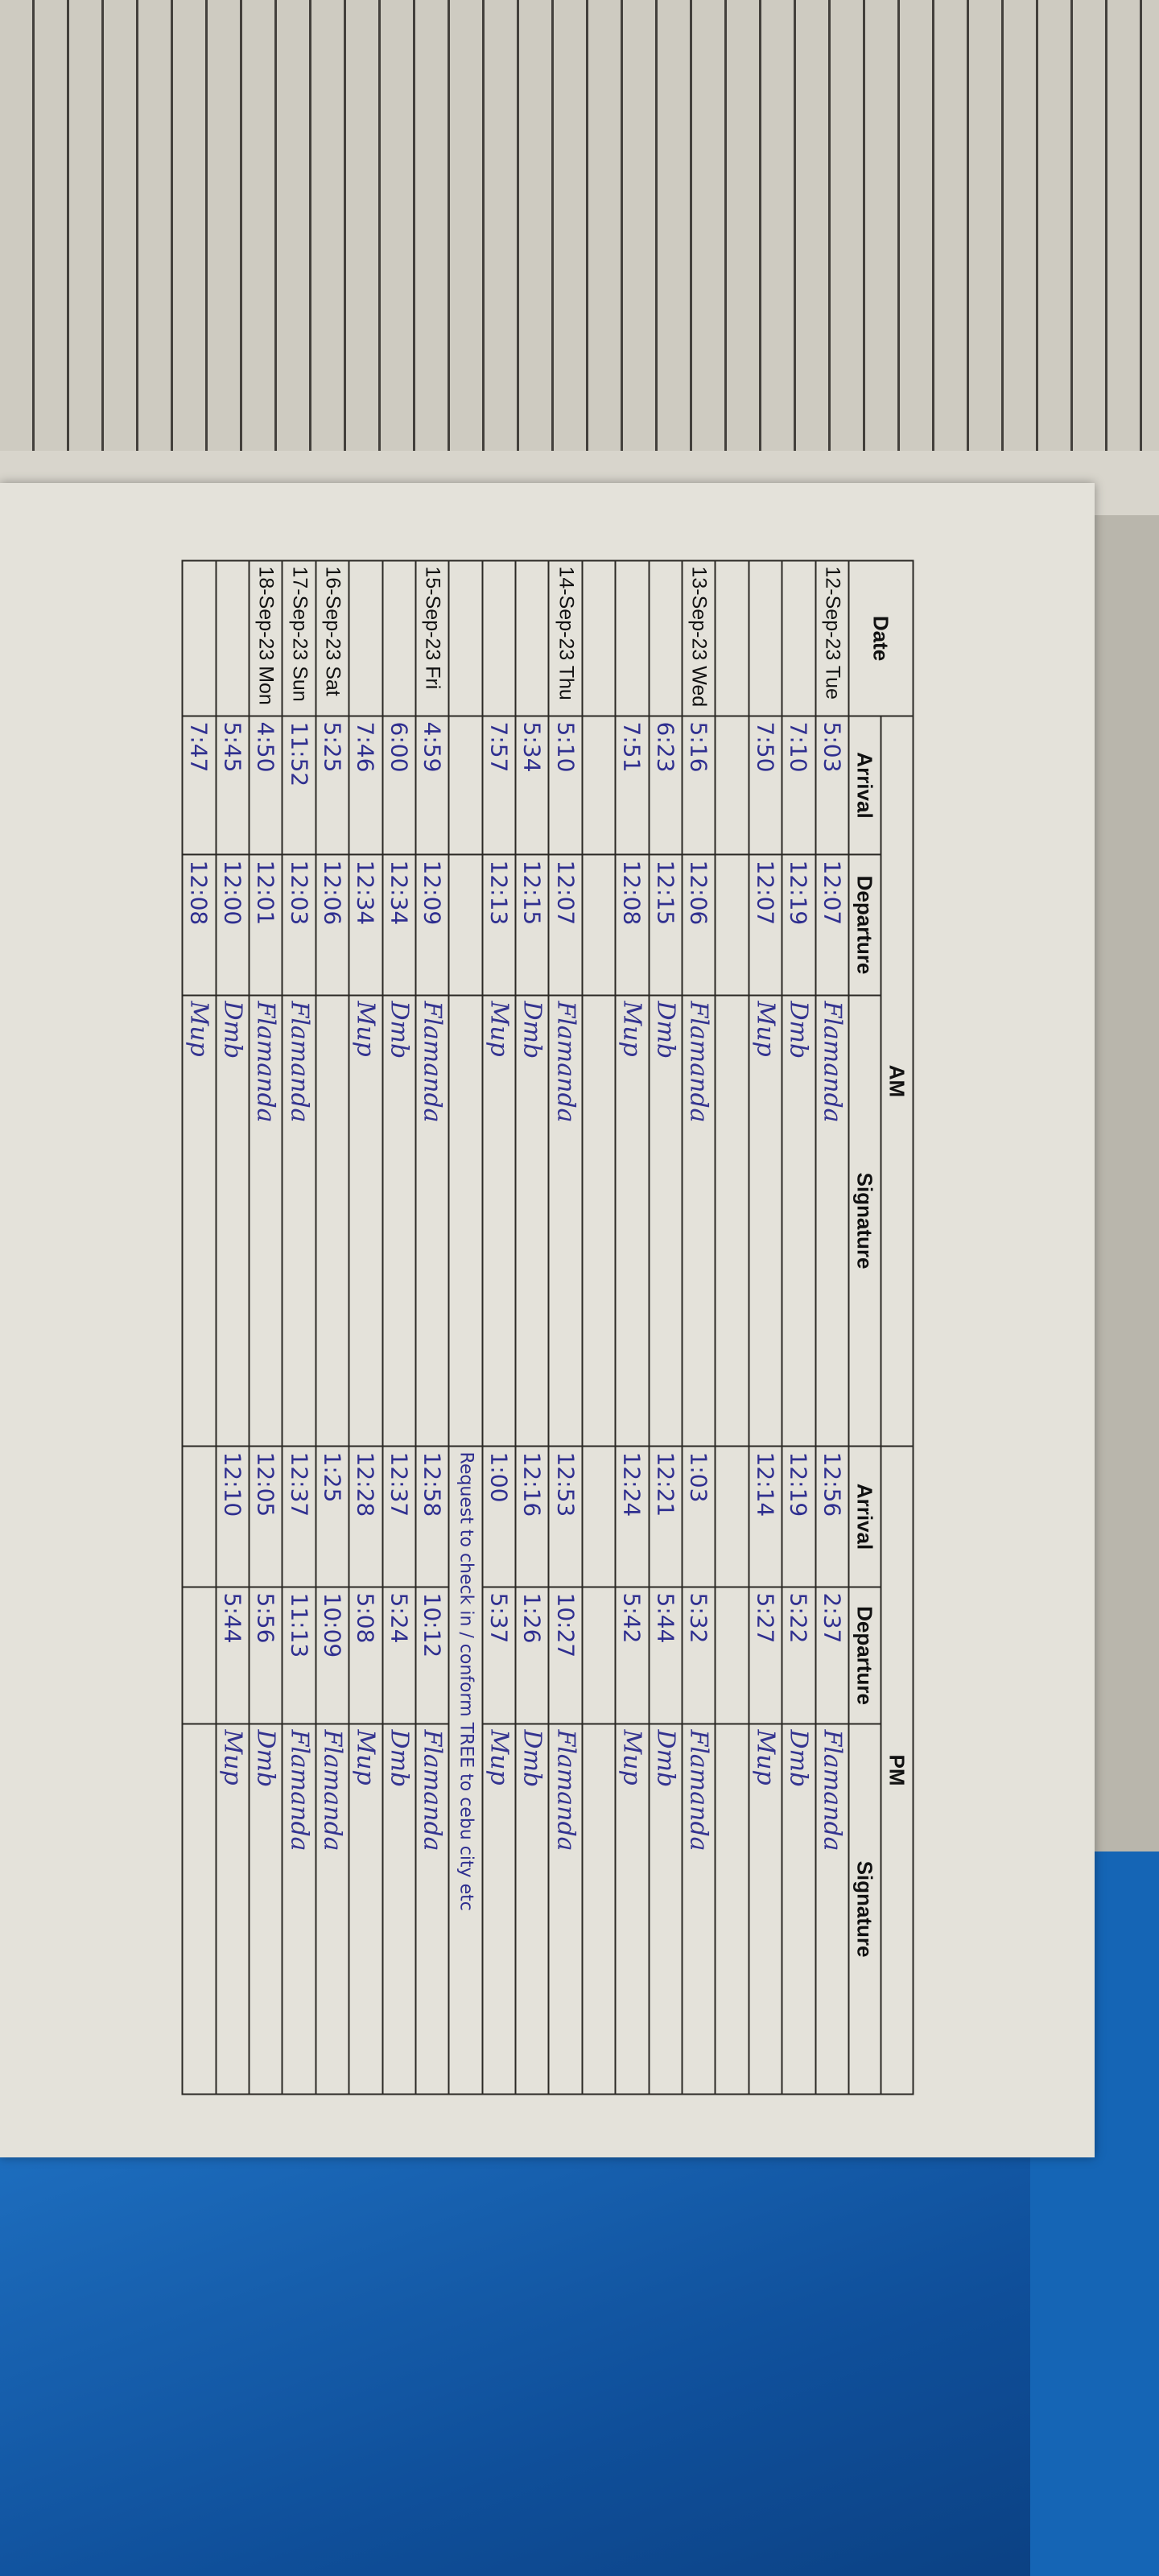  I want to click on am-arrival-cell: 4:59, so click(432, 785).